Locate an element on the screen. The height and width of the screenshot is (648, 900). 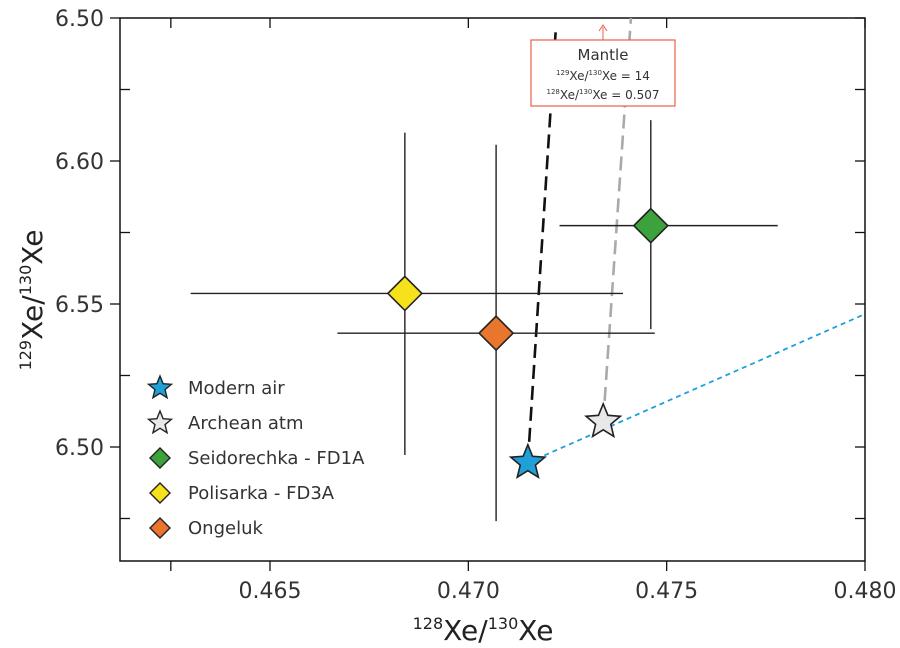
y-axis-title: 129Xe/130Xe is located at coordinates (32, 300).